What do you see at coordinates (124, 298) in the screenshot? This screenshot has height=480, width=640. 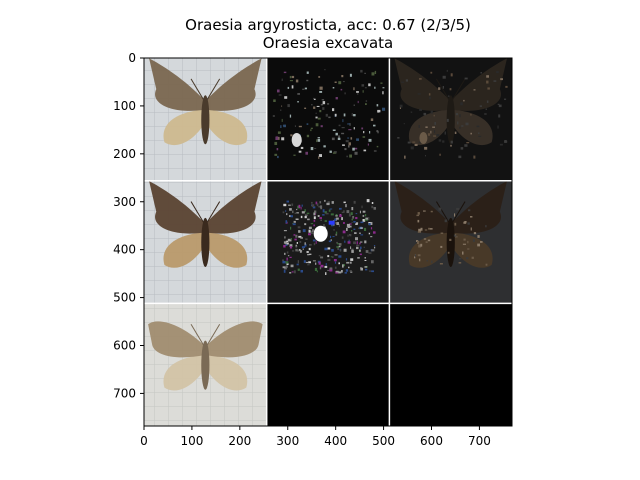 I see `y-tick-label: 500` at bounding box center [124, 298].